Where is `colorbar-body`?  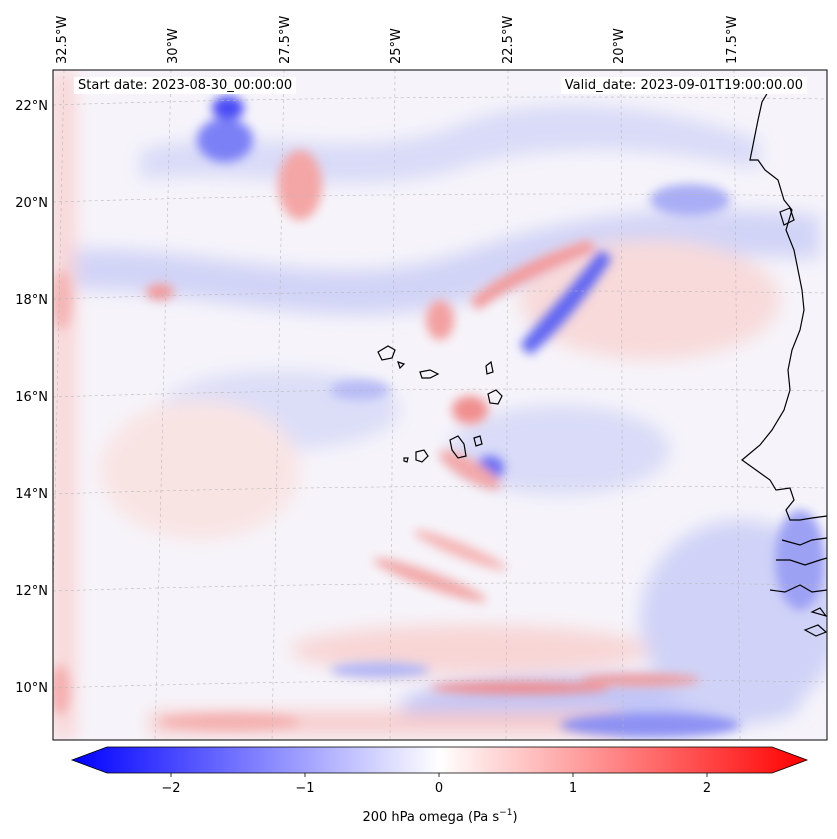
colorbar-body is located at coordinates (439, 760).